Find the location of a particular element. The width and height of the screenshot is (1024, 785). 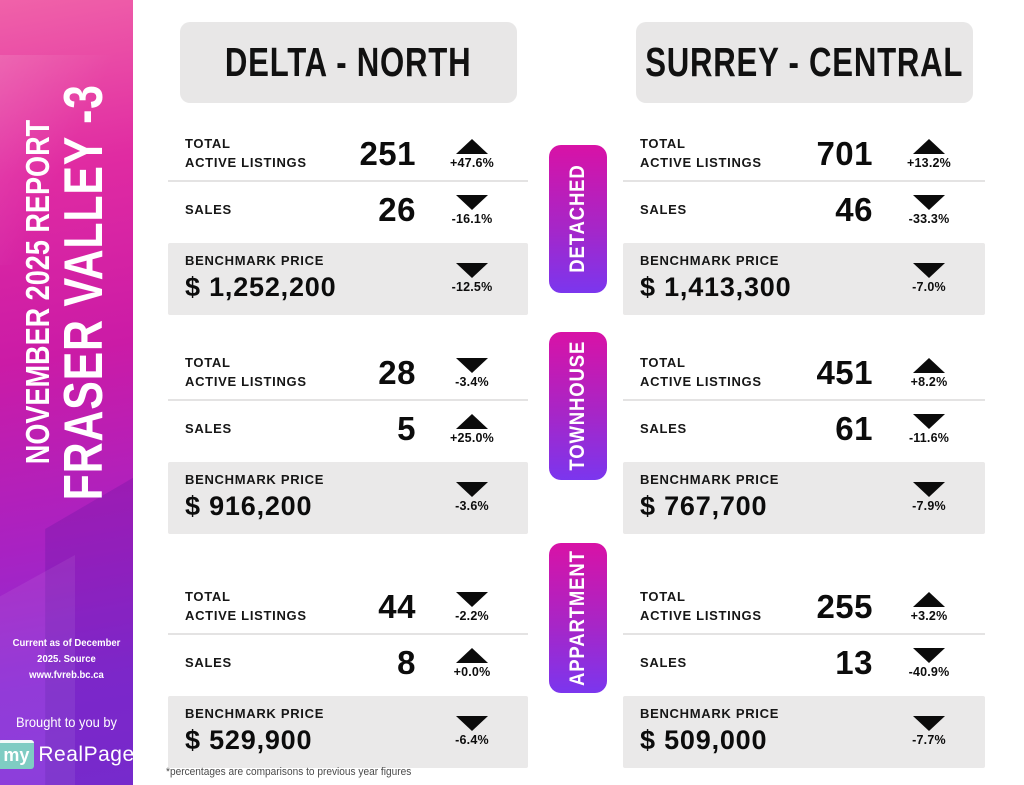

category-pill-detached: DETACHED is located at coordinates (578, 219).